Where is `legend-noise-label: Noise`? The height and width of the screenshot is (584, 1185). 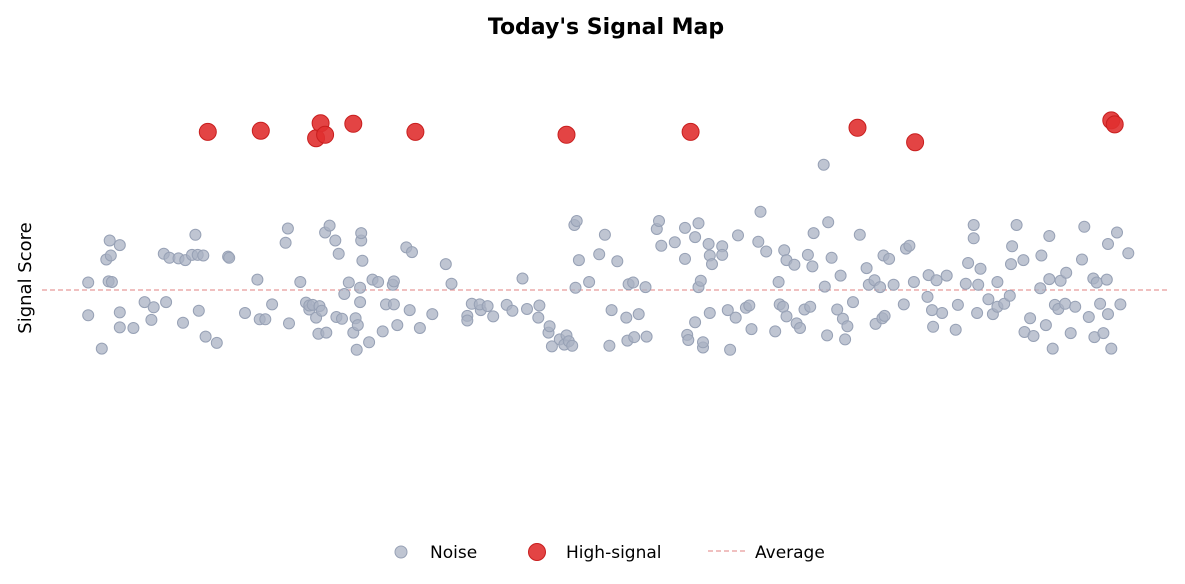
legend-noise-label: Noise is located at coordinates (453, 553).